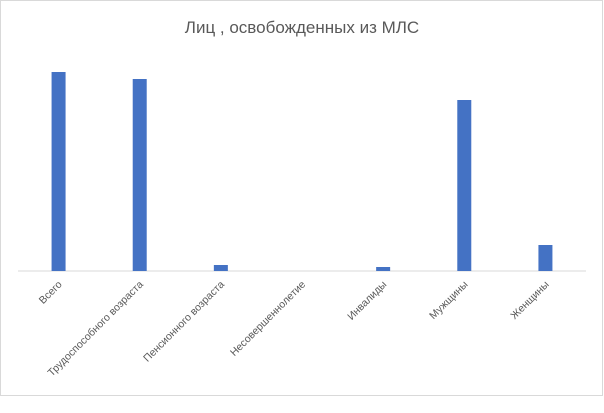 Image resolution: width=604 pixels, height=413 pixels. I want to click on chart-title: Лиц , освобожденных из МЛС, so click(302, 27).